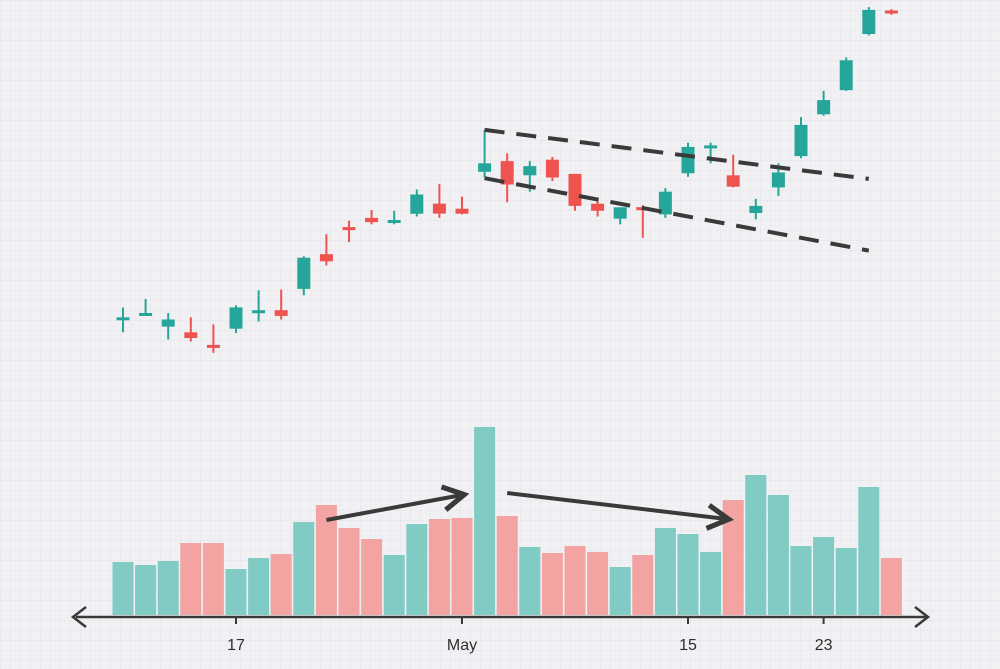 Image resolution: width=1000 pixels, height=669 pixels. I want to click on x-axis-left-arrow, so click(78, 617).